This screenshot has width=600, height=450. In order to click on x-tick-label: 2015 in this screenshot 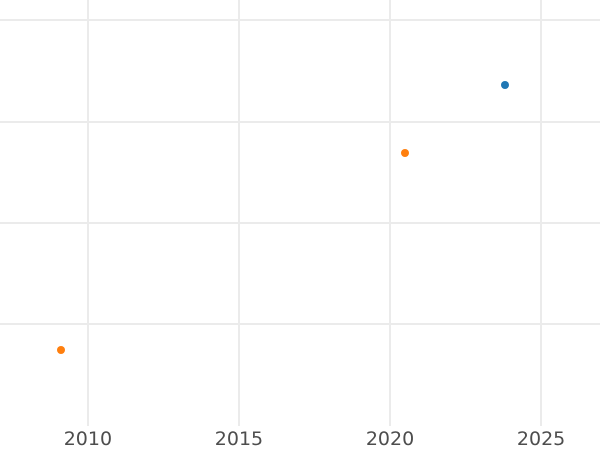, I will do `click(239, 438)`.